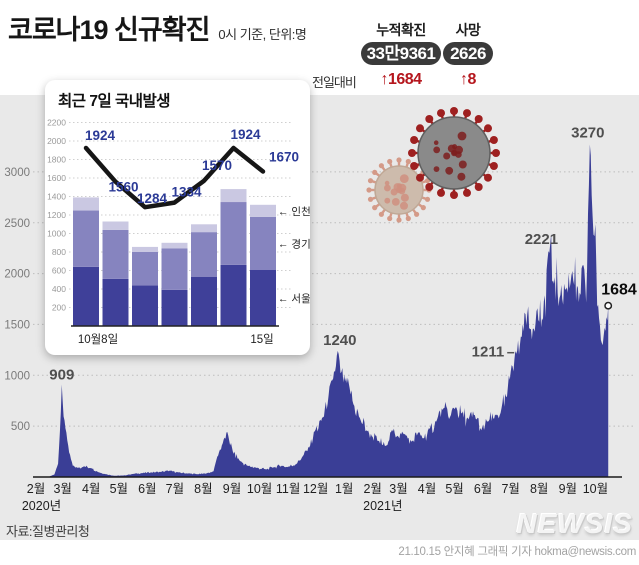 The image size is (639, 565). What do you see at coordinates (59, 308) in the screenshot?
I see `inset-ytick-label: 200` at bounding box center [59, 308].